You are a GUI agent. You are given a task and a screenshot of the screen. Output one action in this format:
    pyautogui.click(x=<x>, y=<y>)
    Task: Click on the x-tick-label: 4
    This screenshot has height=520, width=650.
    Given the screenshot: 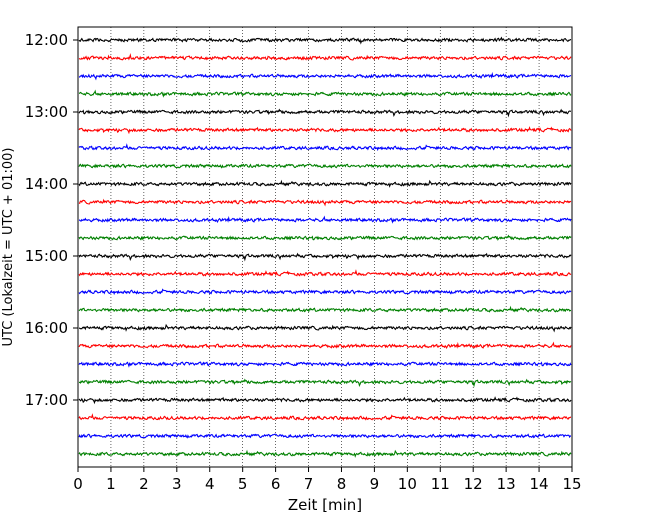 What is the action you would take?
    pyautogui.click(x=210, y=484)
    